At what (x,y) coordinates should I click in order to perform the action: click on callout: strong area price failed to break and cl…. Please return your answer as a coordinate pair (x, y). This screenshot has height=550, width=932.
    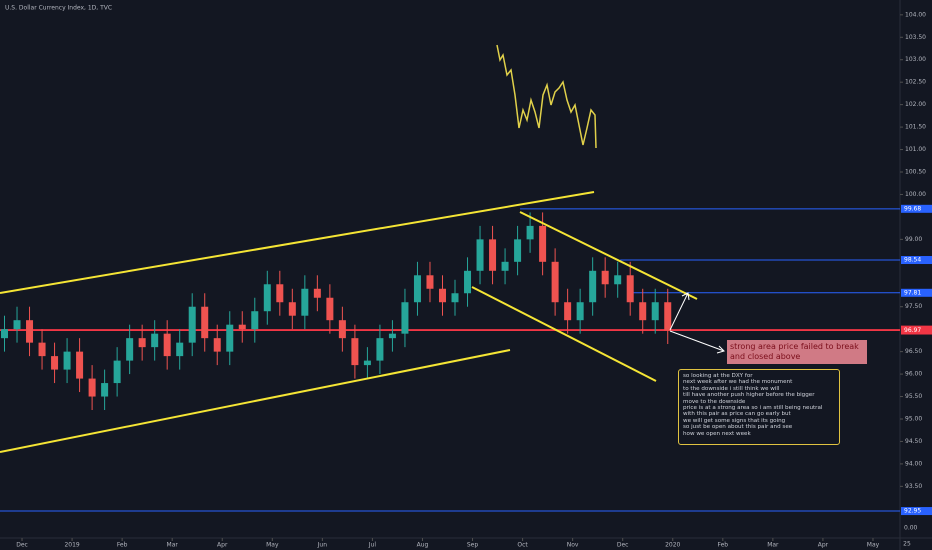
    Looking at the image, I should click on (797, 352).